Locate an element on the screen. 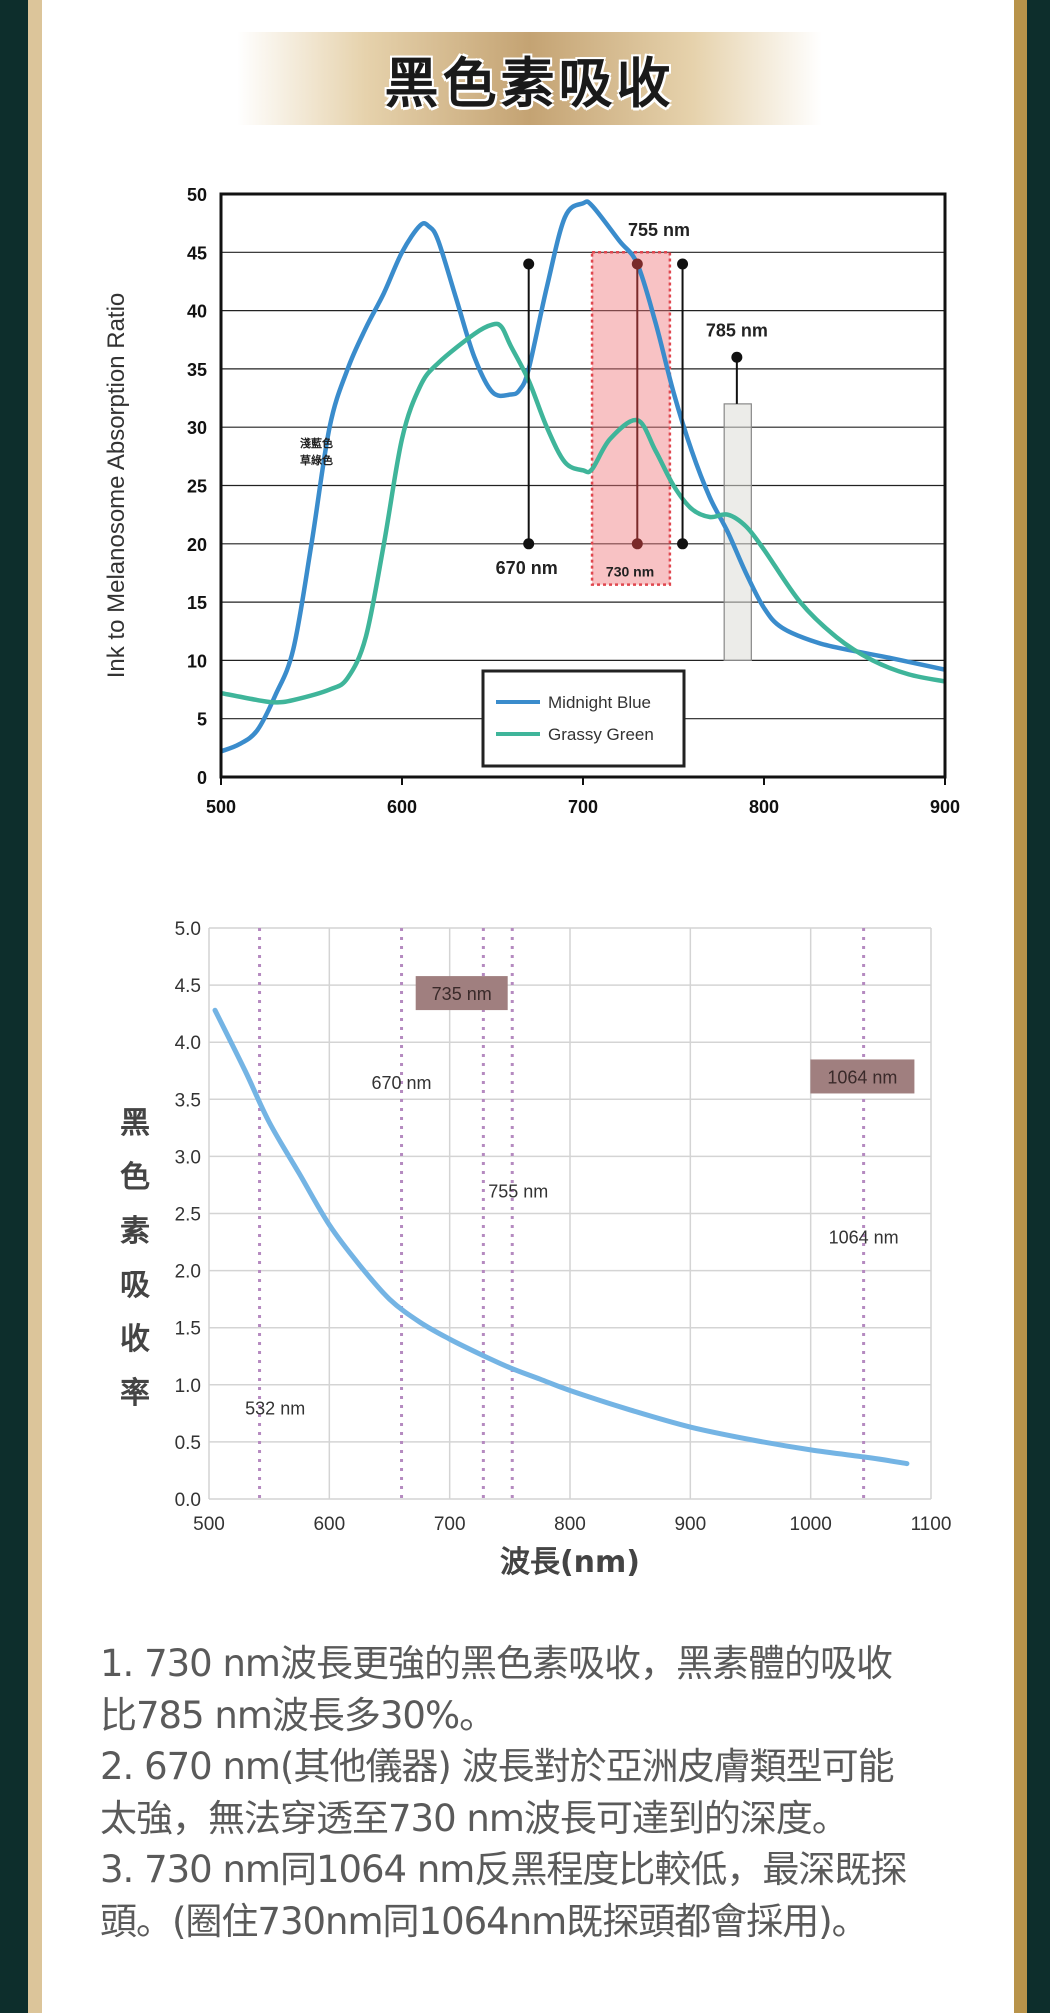 The width and height of the screenshot is (1050, 2013). y-tick-label: 25 is located at coordinates (197, 487).